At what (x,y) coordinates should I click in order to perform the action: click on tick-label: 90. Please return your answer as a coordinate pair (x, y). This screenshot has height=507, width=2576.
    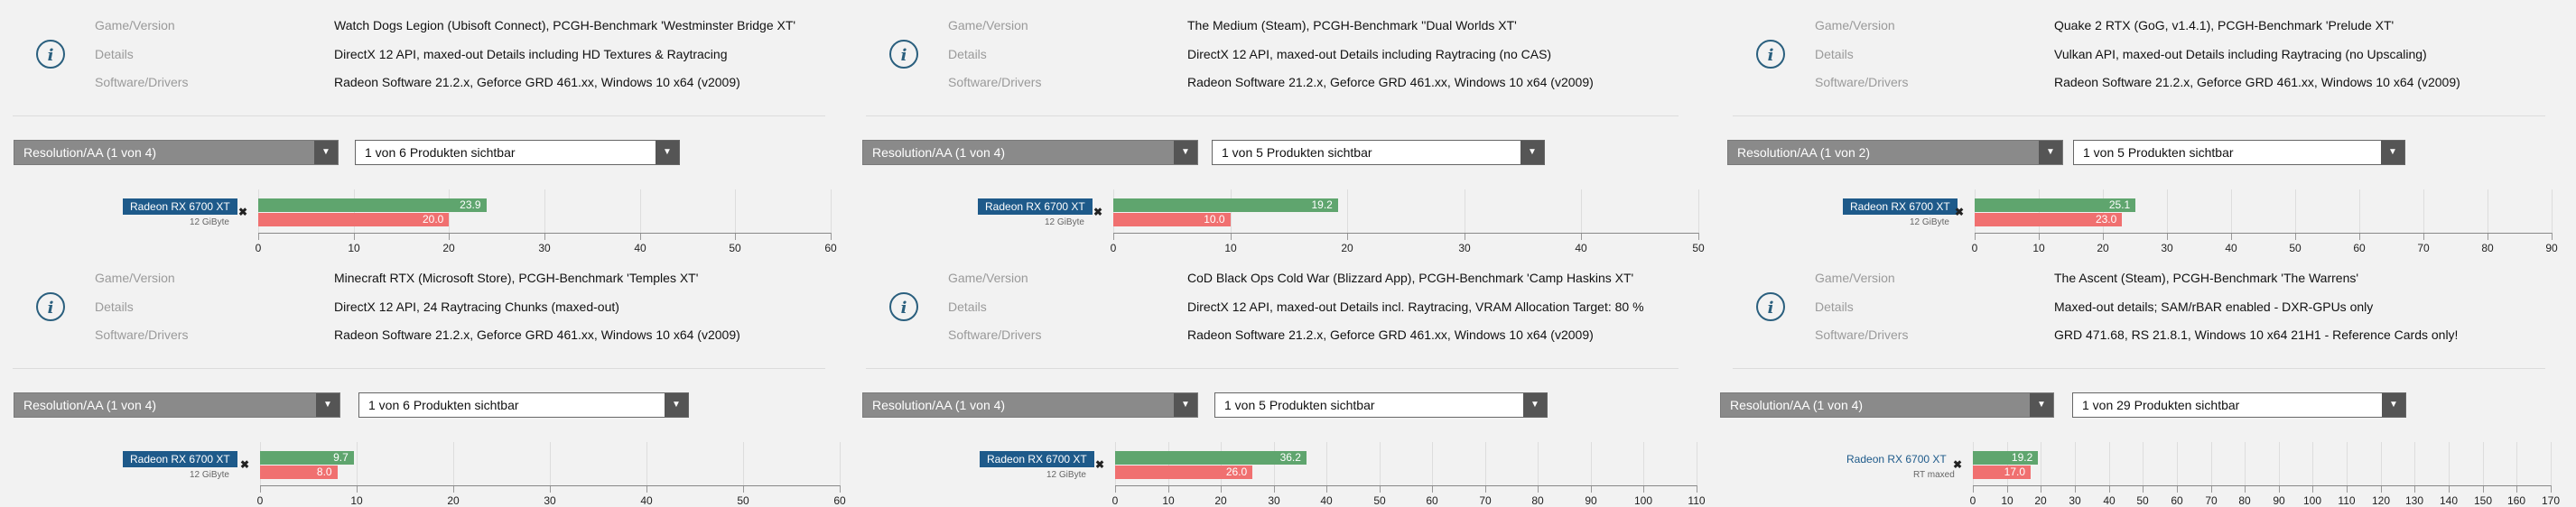
    Looking at the image, I should click on (1591, 501).